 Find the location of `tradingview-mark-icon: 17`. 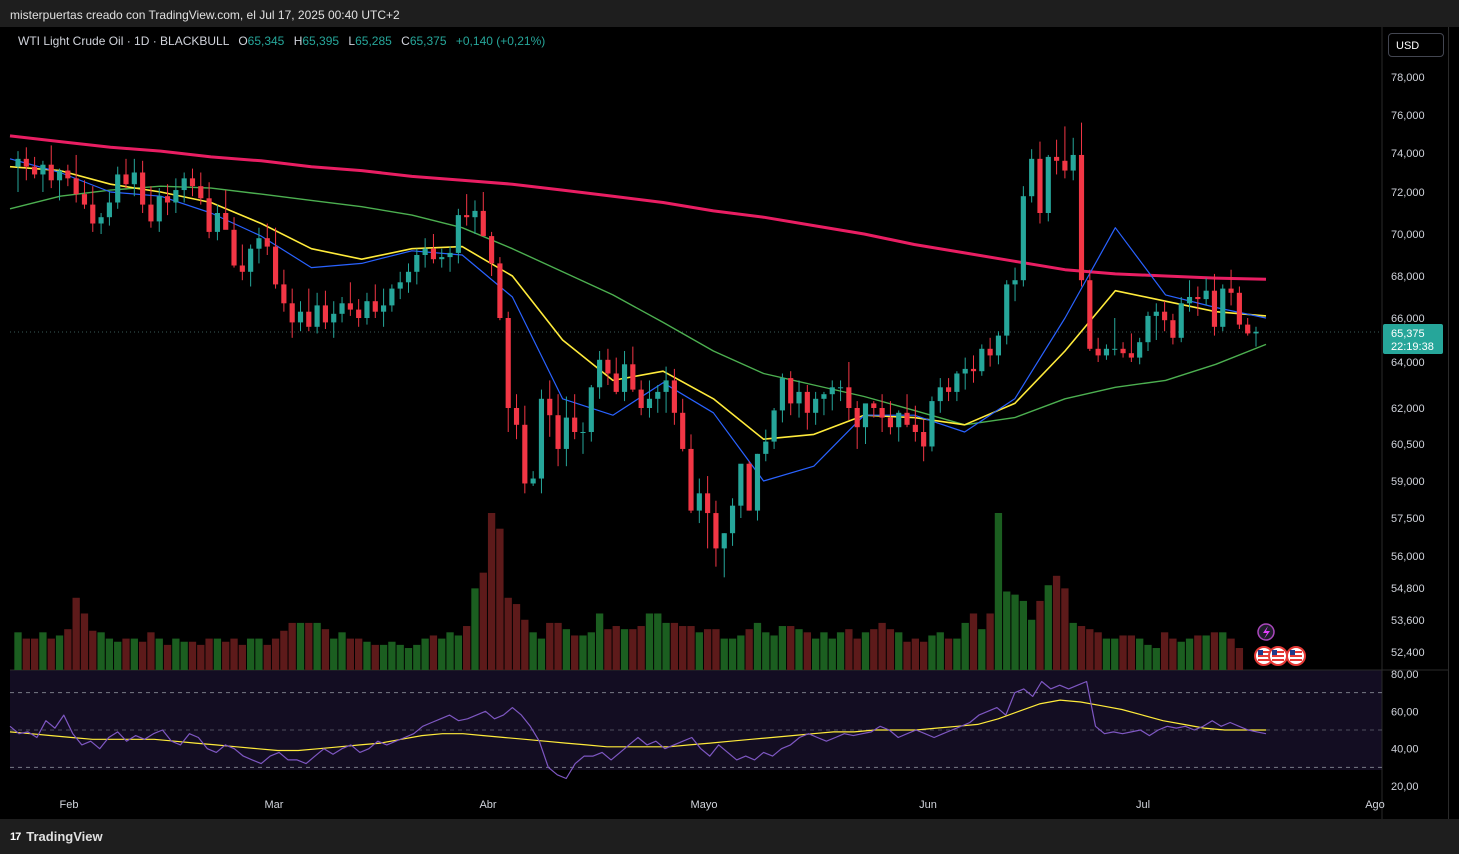

tradingview-mark-icon: 17 is located at coordinates (15, 836).